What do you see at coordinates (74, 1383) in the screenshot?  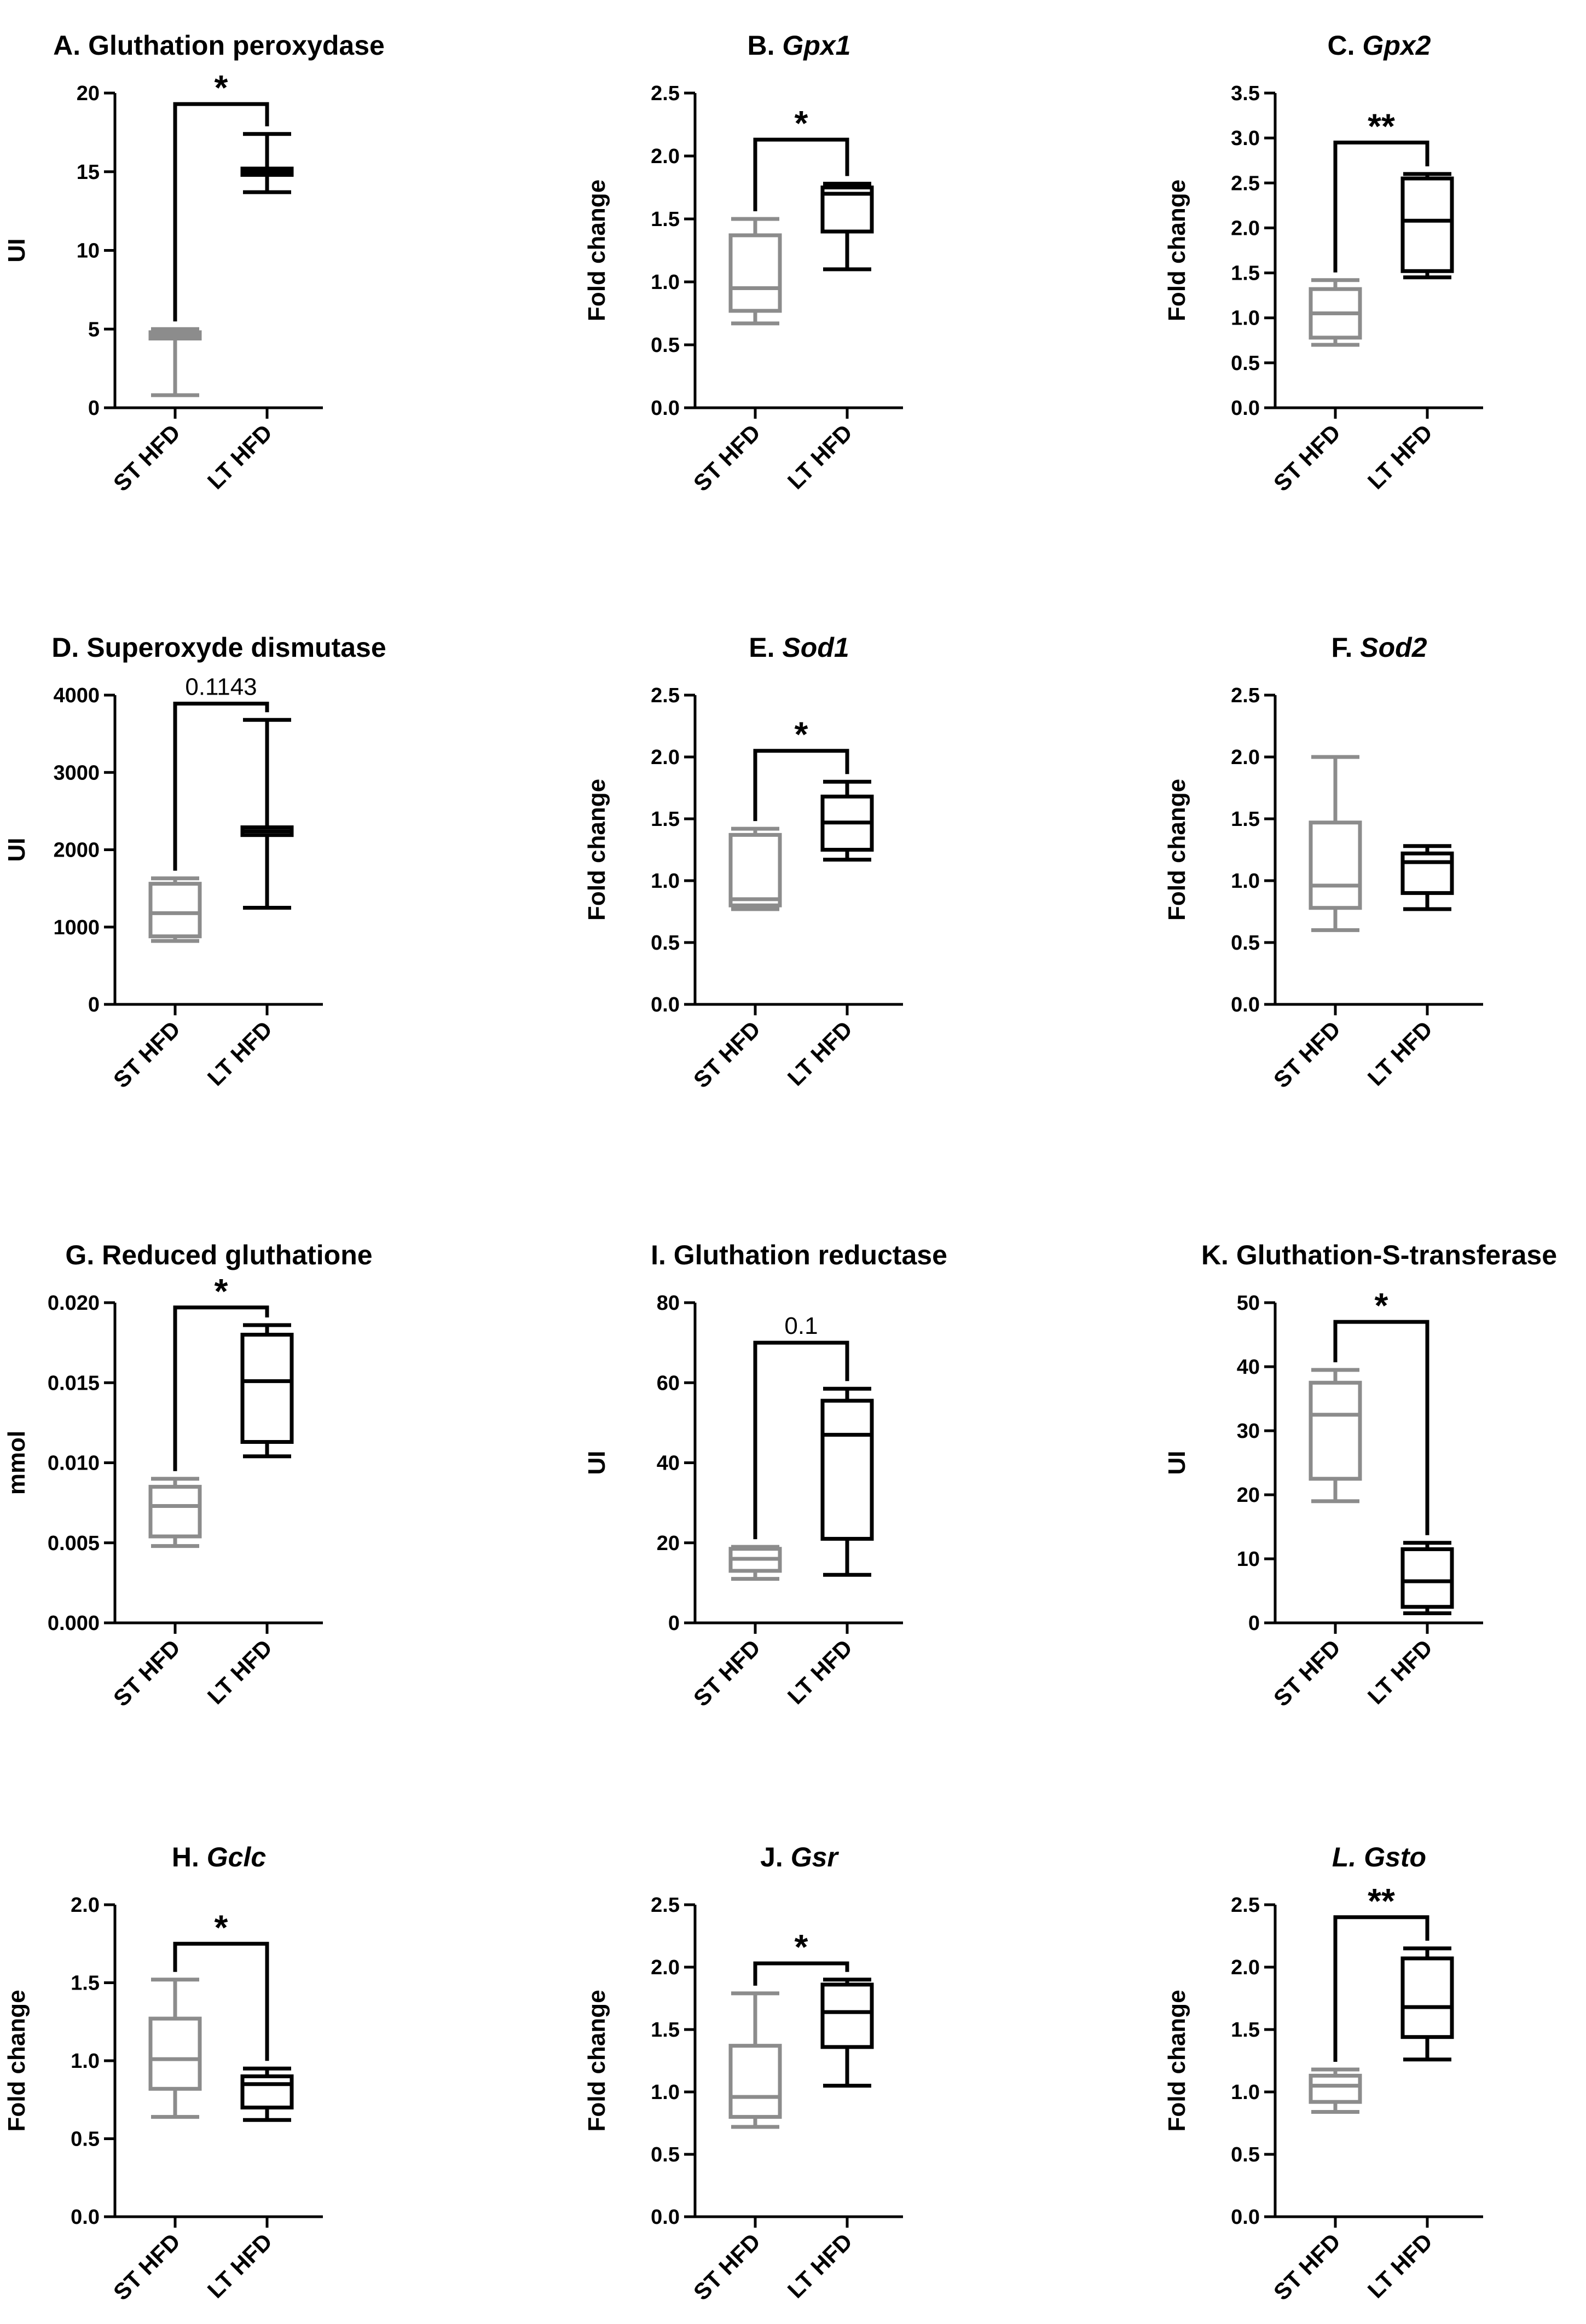 I see `y-tick-label: 0.015` at bounding box center [74, 1383].